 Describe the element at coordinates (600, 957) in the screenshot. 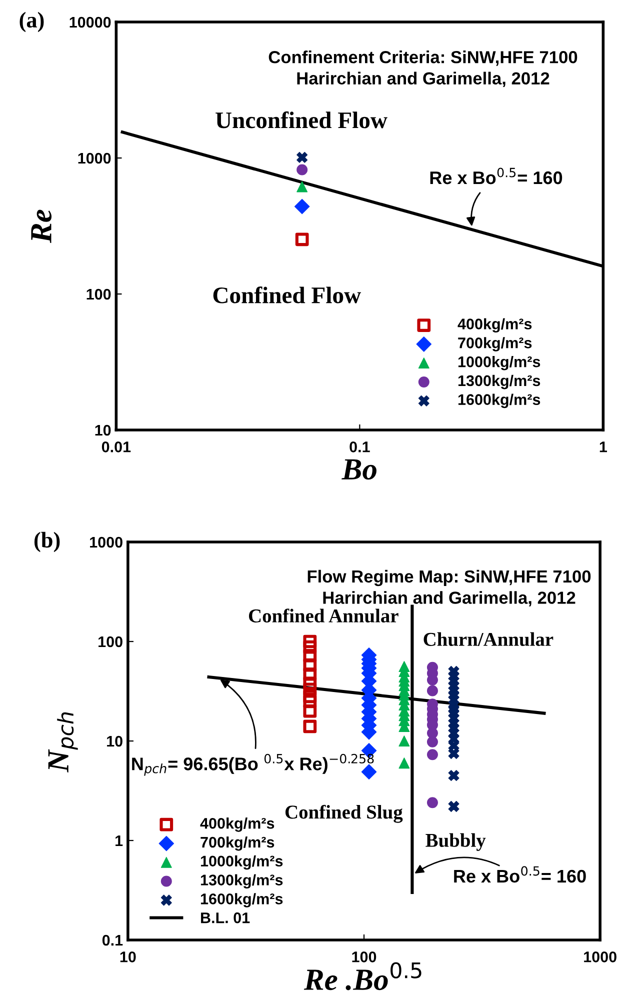

I see `x-tick-label: 1000` at that location.